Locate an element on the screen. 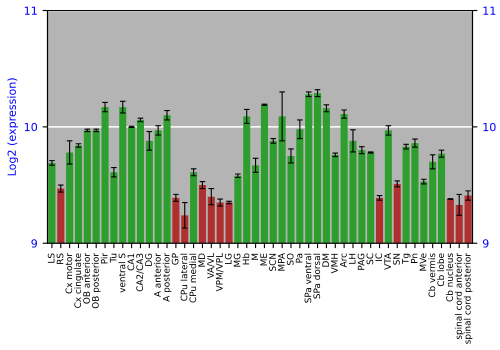 The image size is (500, 350). x-tick-label: LS is located at coordinates (51, 258).